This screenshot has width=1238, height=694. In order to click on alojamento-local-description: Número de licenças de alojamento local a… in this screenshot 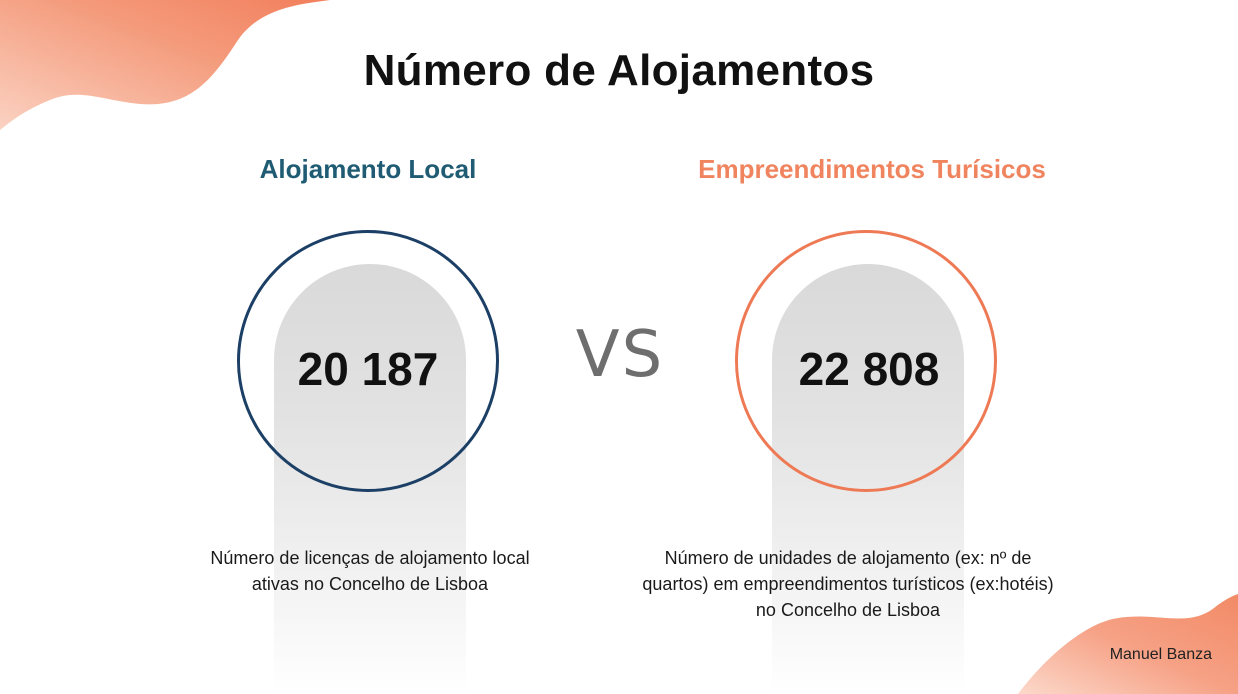, I will do `click(370, 571)`.